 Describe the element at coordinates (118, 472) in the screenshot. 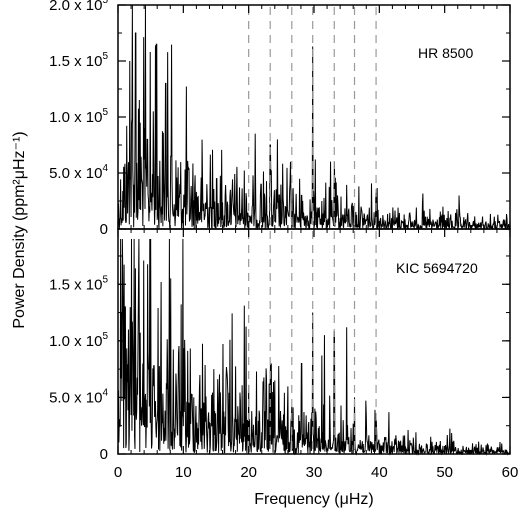

I see `x-tick-label-0: 0` at that location.